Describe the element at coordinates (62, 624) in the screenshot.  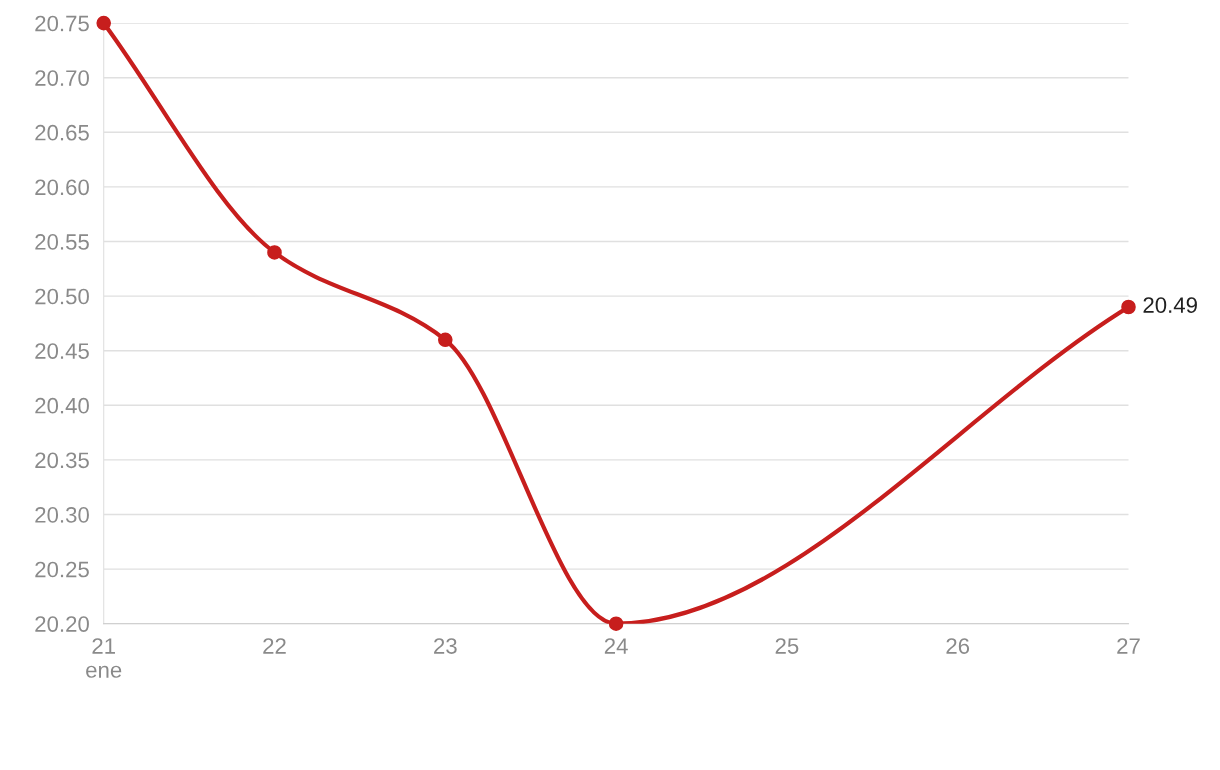
I see `y-tick-label: 20.20` at that location.